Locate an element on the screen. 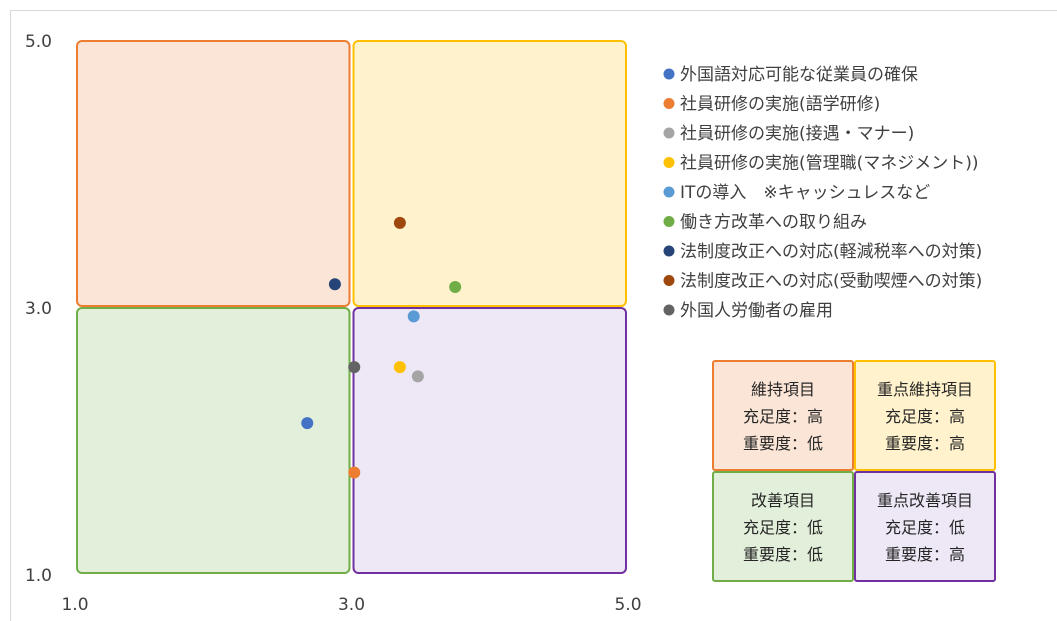 The width and height of the screenshot is (1057, 621). legend-label: ITの導入 ※キャッシュレスなど is located at coordinates (805, 193).